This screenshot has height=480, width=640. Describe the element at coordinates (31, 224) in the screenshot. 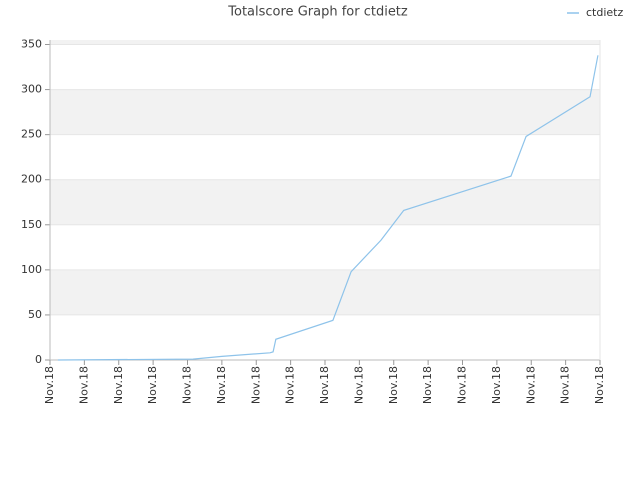

I see `y-tick-label: 150` at that location.